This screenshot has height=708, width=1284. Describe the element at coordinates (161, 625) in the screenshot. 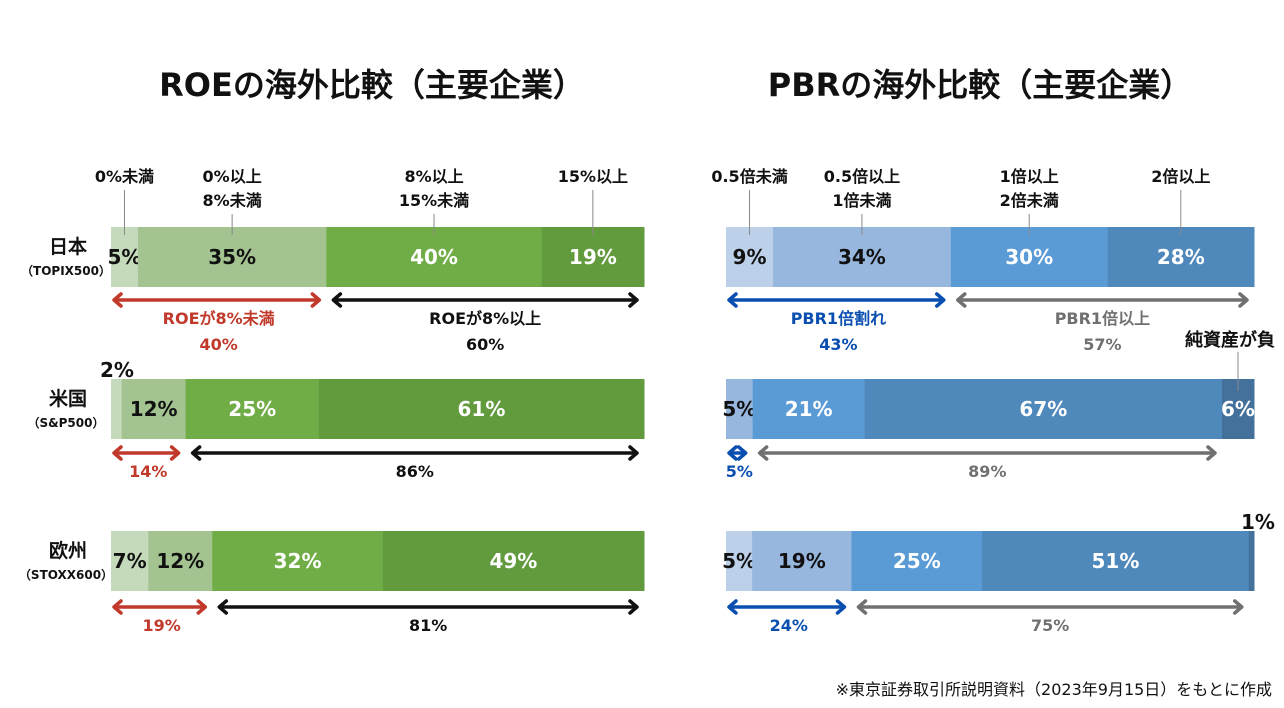

I see `roe-low-value-2: 19%` at that location.